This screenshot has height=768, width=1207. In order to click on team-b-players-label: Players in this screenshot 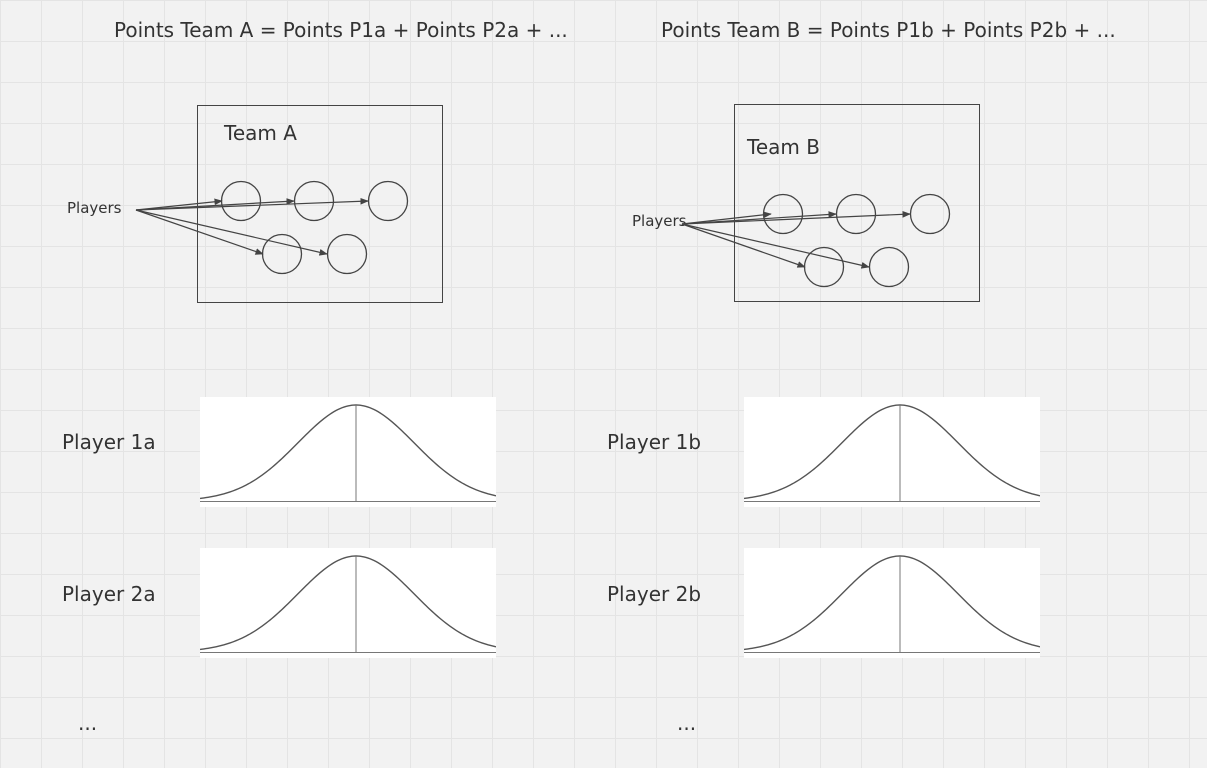, I will do `click(659, 221)`.